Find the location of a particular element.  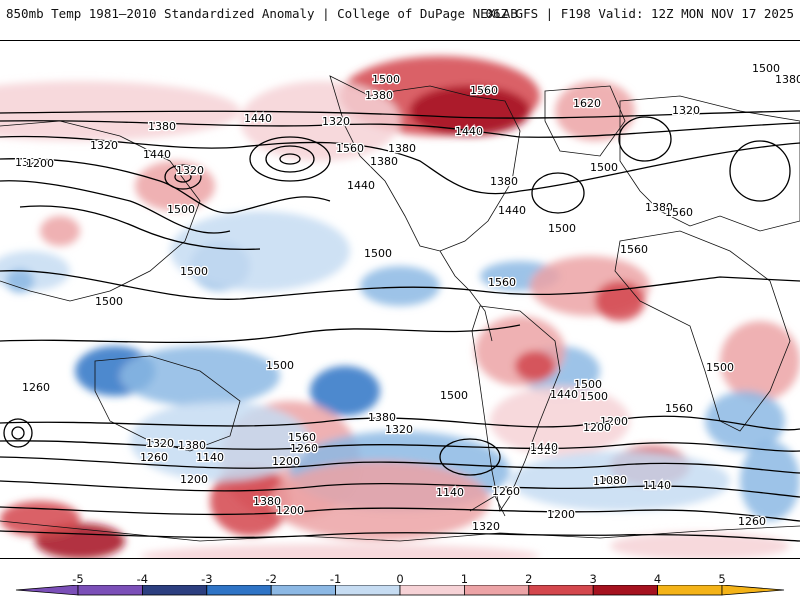

asia-east-coast is located at coordinates (100, 211).